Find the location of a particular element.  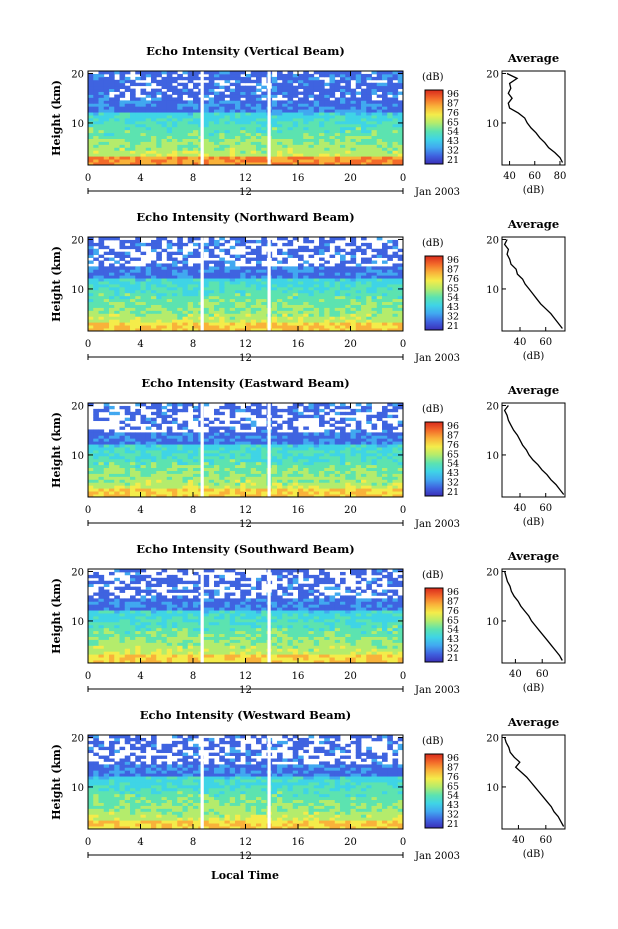

y-axis-label: Height (km) is located at coordinates (56, 284).